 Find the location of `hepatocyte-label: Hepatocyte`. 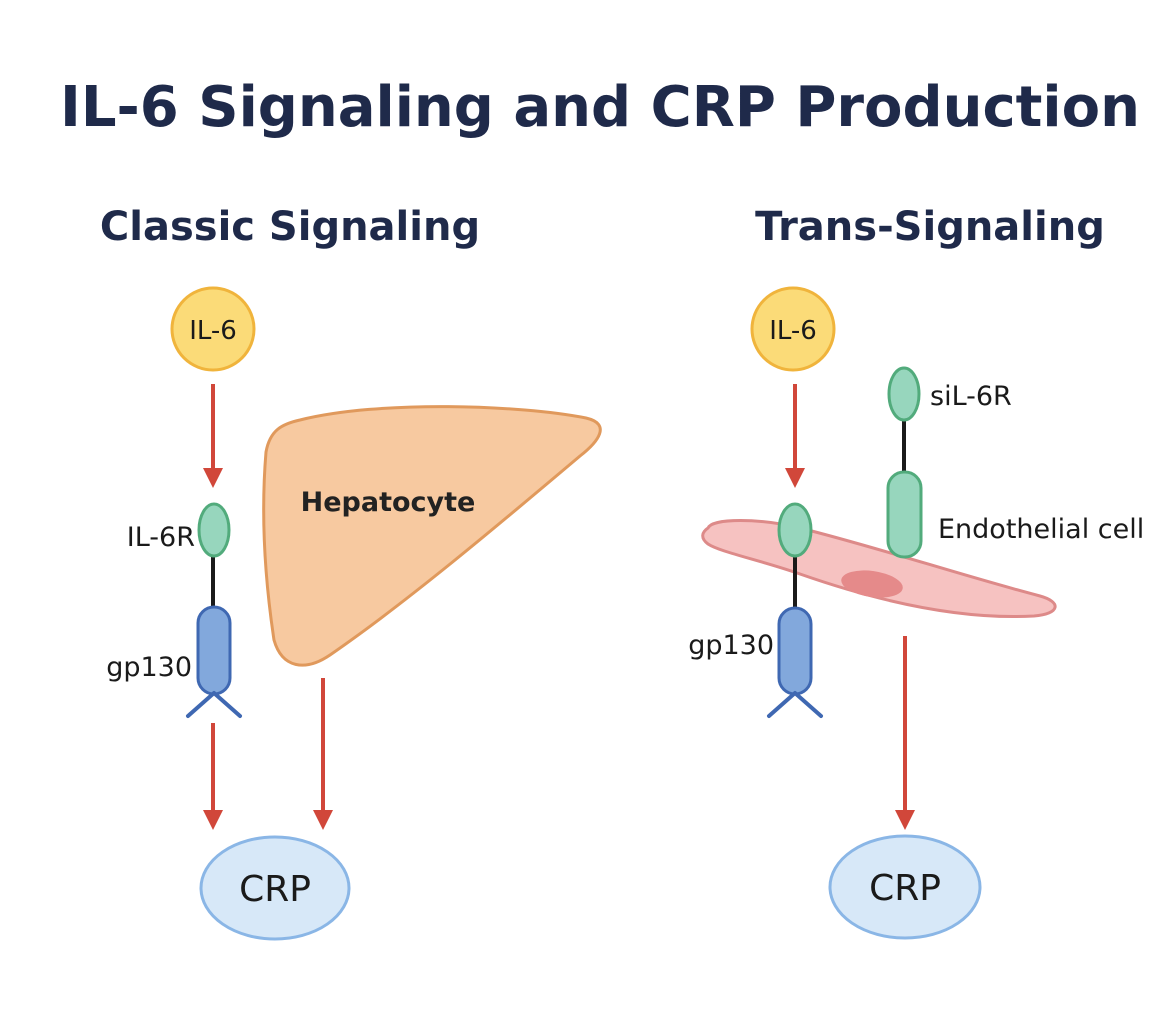

hepatocyte-label: Hepatocyte is located at coordinates (388, 502).